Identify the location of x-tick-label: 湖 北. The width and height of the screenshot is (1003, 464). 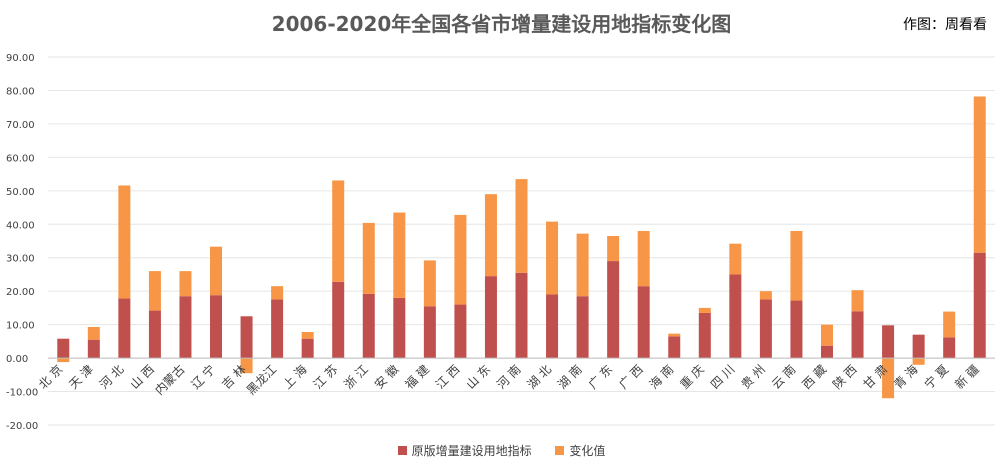
(539, 377).